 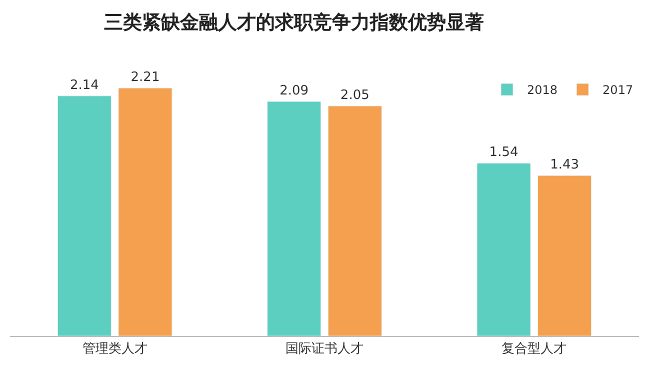 I want to click on data-label: 2.09, so click(x=294, y=91).